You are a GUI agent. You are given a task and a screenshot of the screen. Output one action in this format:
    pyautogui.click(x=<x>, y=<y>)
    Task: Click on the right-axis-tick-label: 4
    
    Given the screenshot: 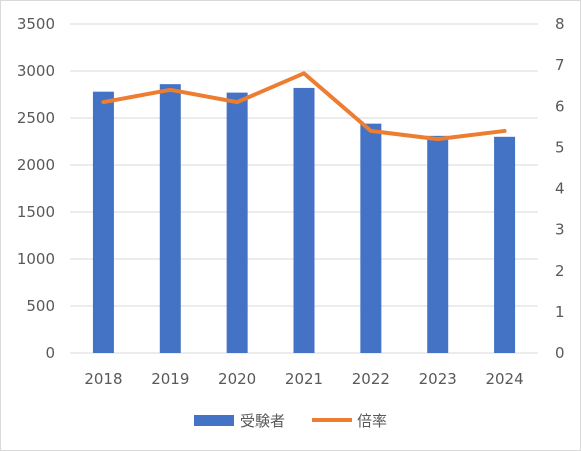 What is the action you would take?
    pyautogui.click(x=560, y=189)
    